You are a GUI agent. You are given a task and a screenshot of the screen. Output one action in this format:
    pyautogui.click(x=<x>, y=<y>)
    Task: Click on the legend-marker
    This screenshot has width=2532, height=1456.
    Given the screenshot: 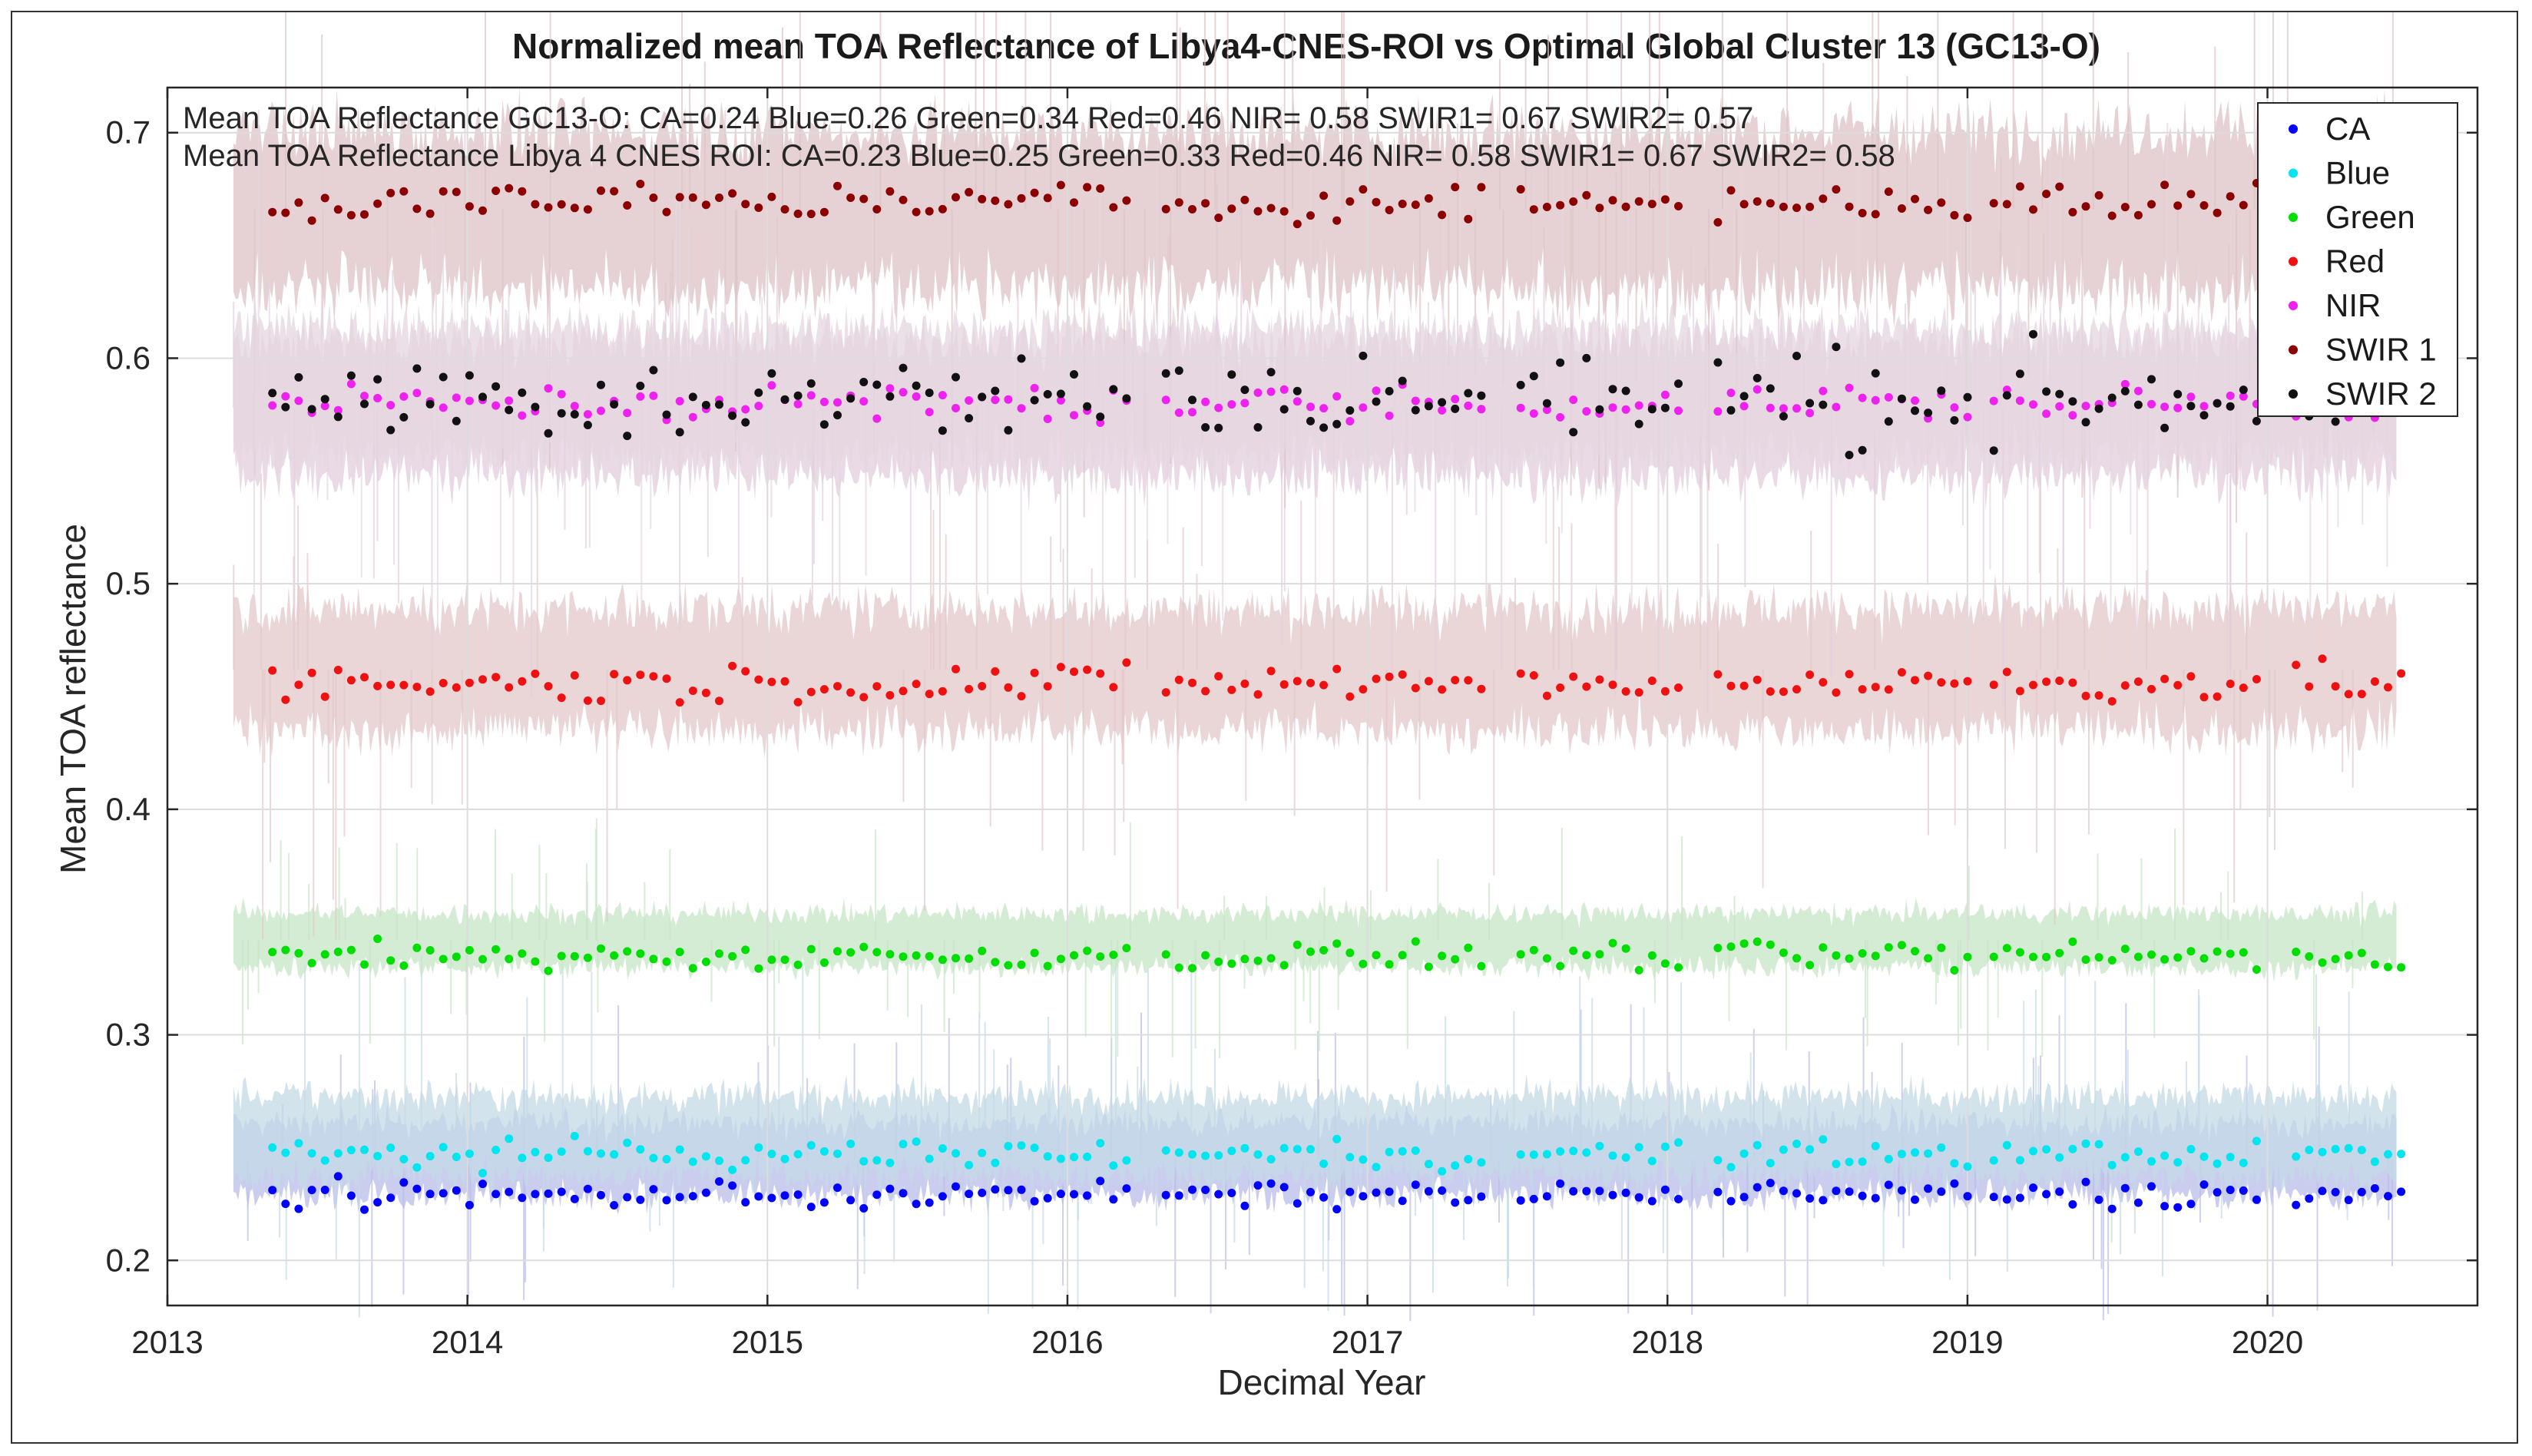 What is the action you would take?
    pyautogui.click(x=2293, y=350)
    